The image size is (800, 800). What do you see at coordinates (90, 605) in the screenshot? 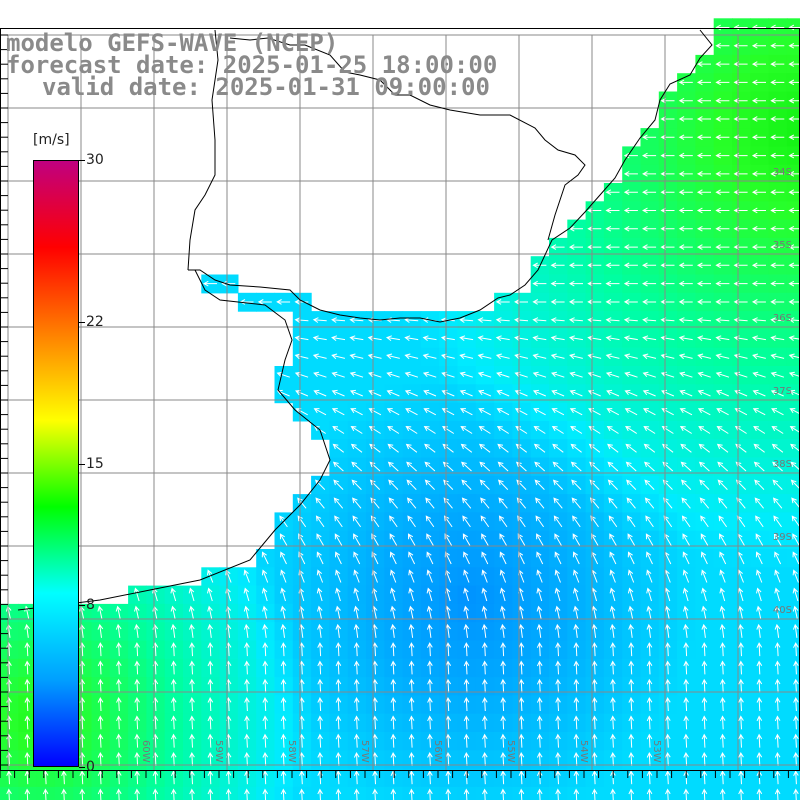
I see `colorbar-tick-label: 8` at bounding box center [90, 605].